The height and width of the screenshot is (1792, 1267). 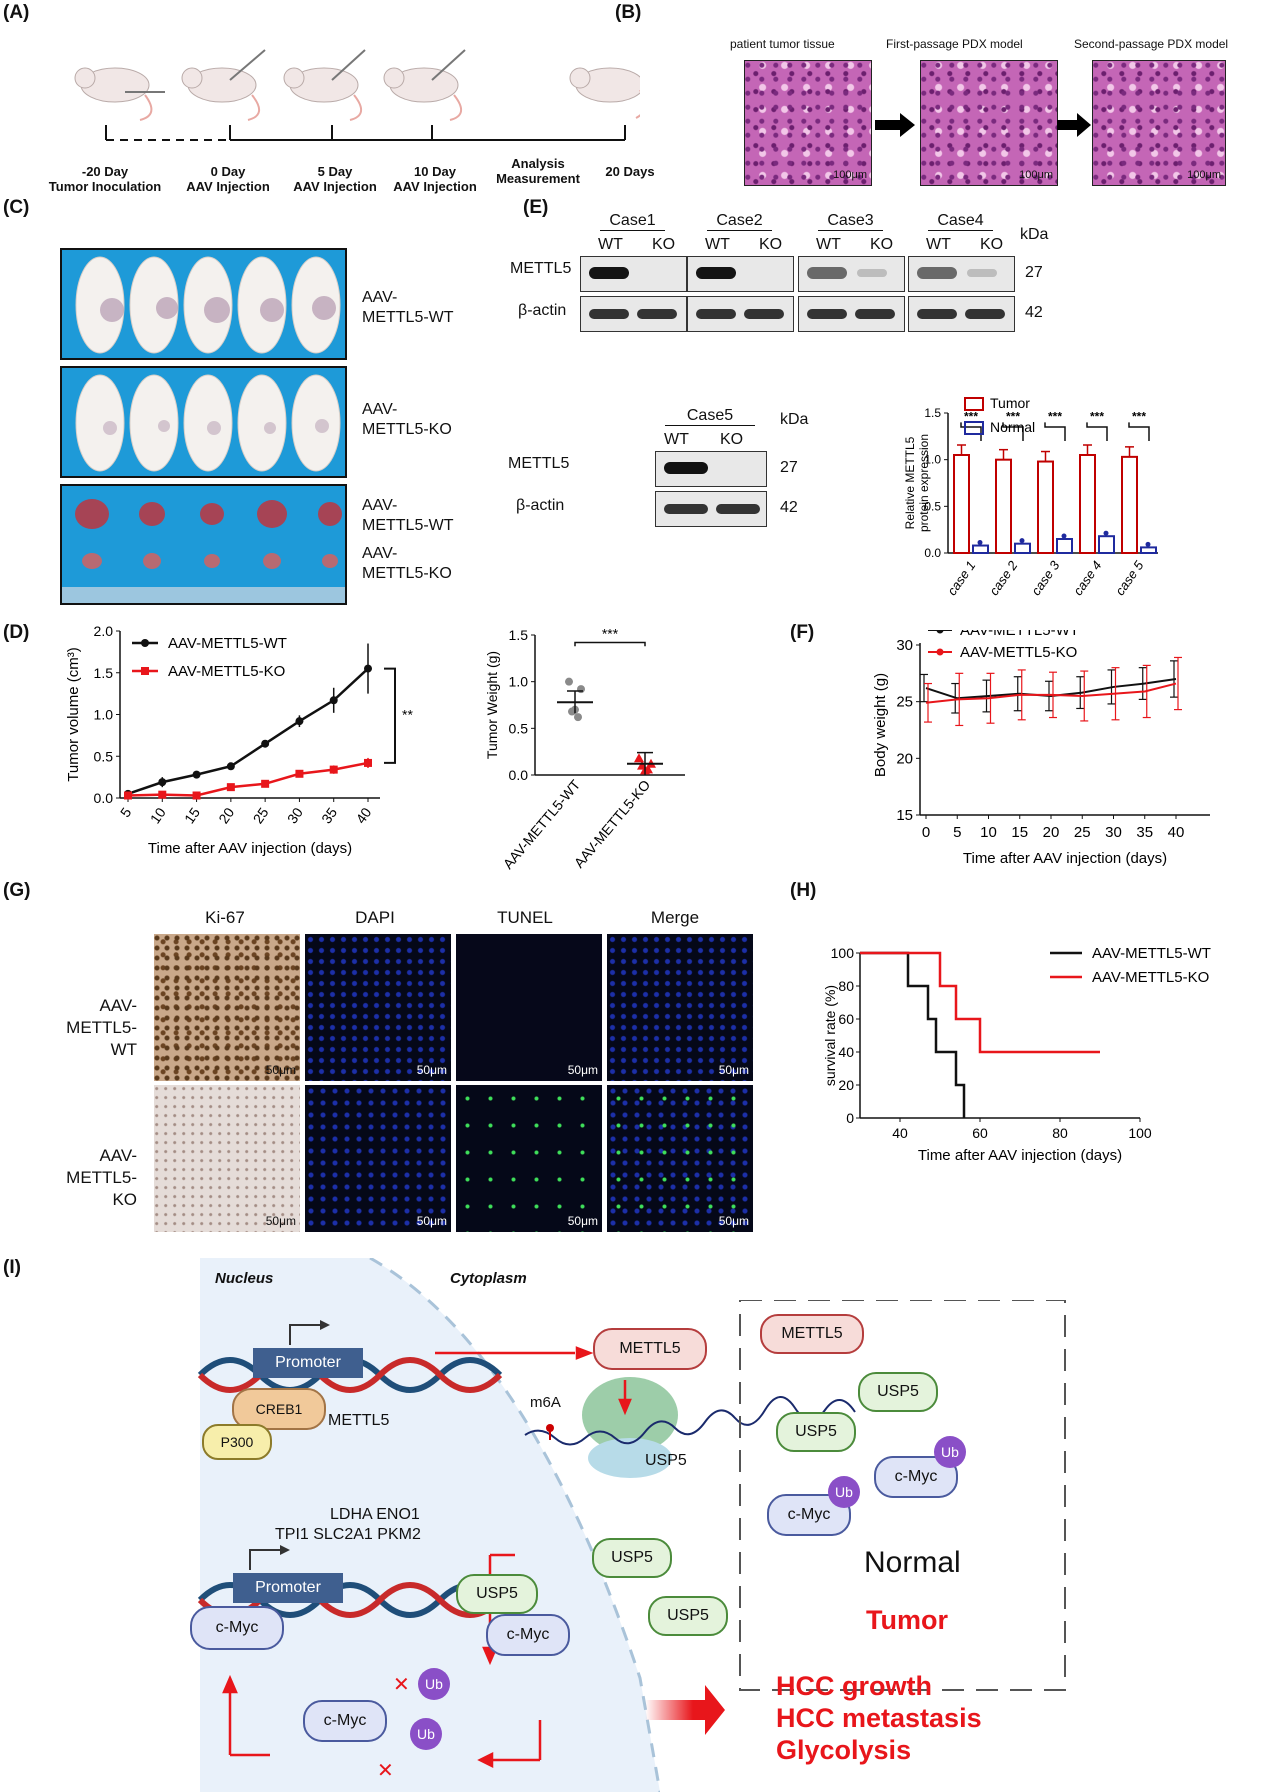 I want to click on x-tick-label: 30, so click(x=295, y=815).